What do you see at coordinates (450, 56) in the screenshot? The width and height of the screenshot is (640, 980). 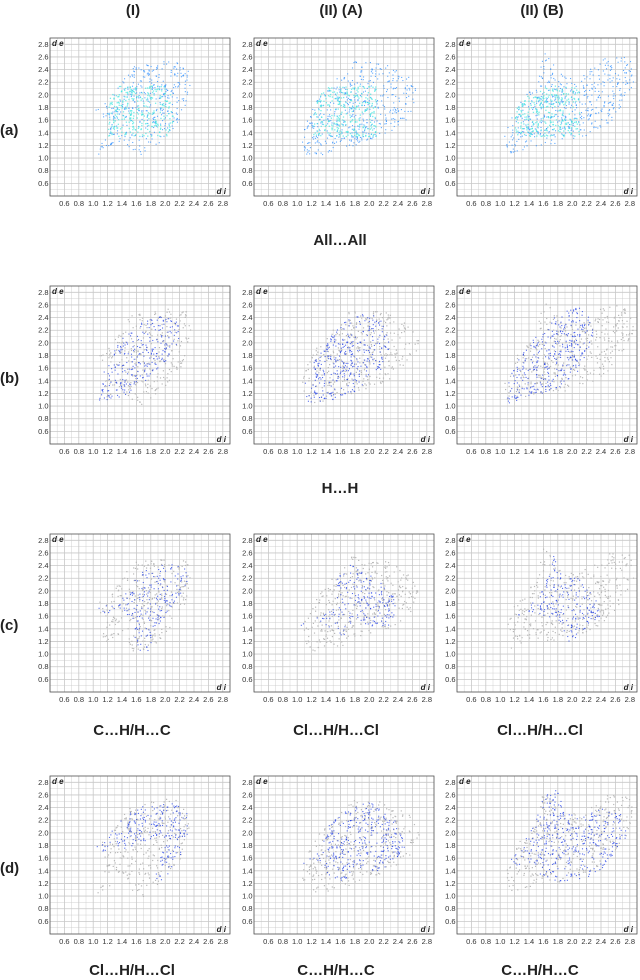 I see `y-tick-label: 2.6` at bounding box center [450, 56].